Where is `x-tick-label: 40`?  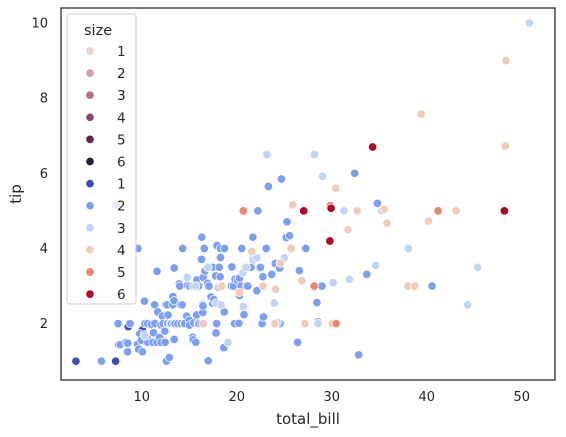 x-tick-label: 40 is located at coordinates (427, 397).